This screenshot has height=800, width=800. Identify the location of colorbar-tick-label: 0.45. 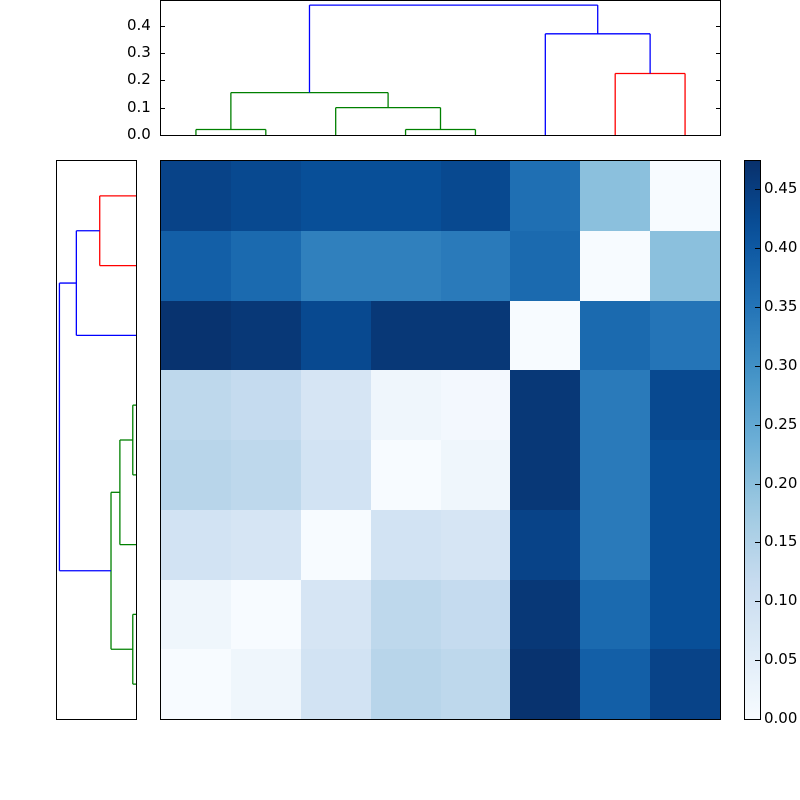
(781, 188).